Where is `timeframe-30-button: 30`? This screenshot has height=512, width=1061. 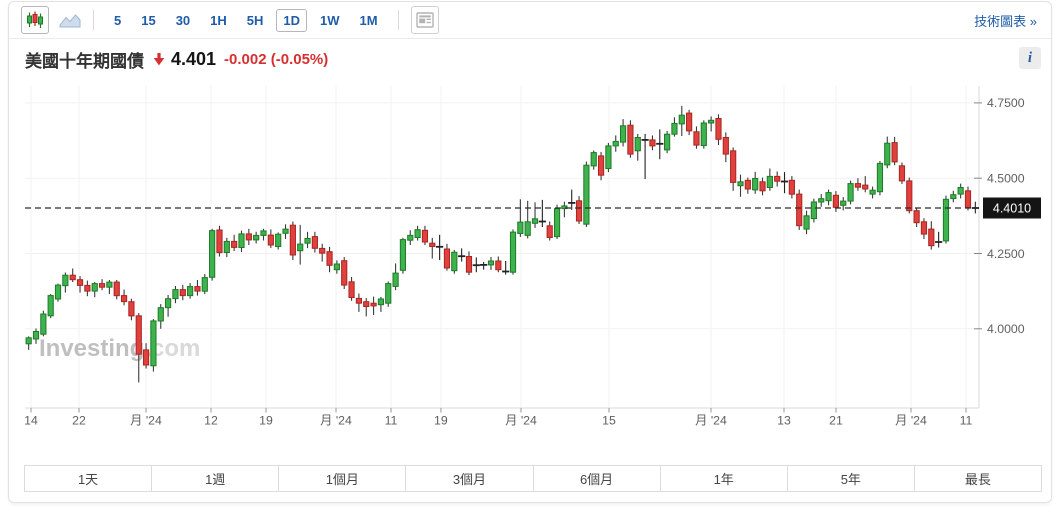
timeframe-30-button: 30 is located at coordinates (183, 20).